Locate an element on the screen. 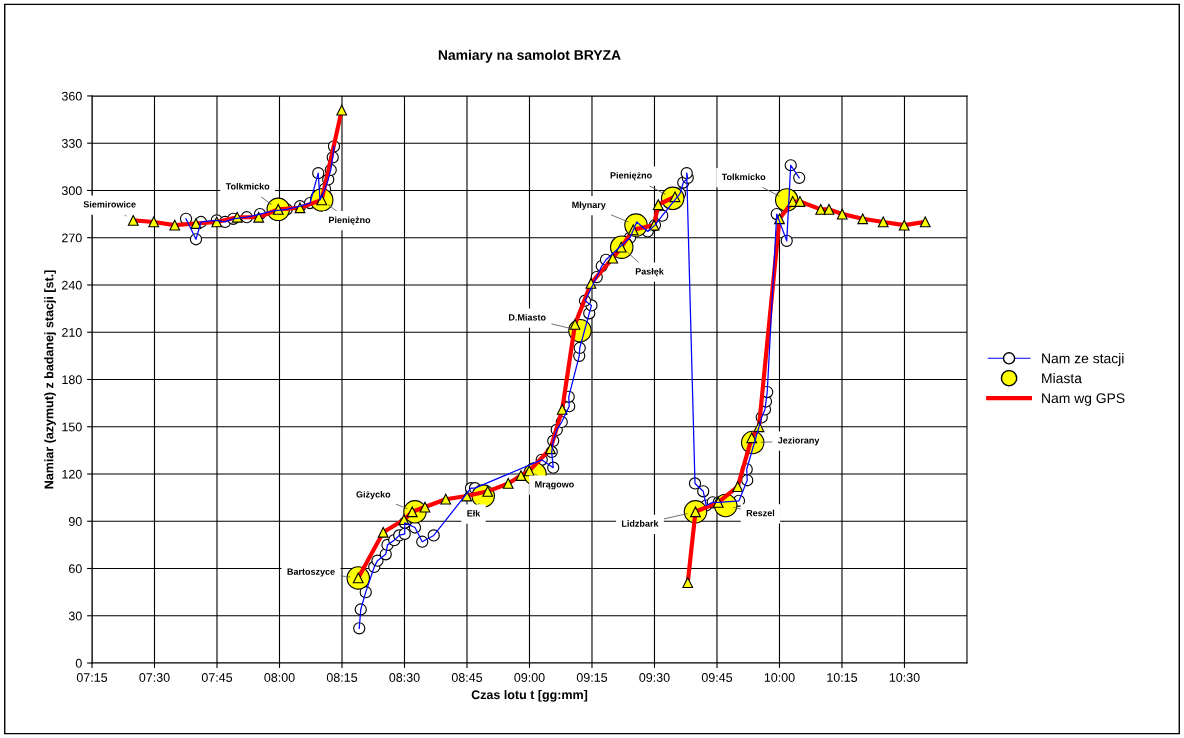 Image resolution: width=1184 pixels, height=738 pixels. annotation: Pasłęk is located at coordinates (649, 272).